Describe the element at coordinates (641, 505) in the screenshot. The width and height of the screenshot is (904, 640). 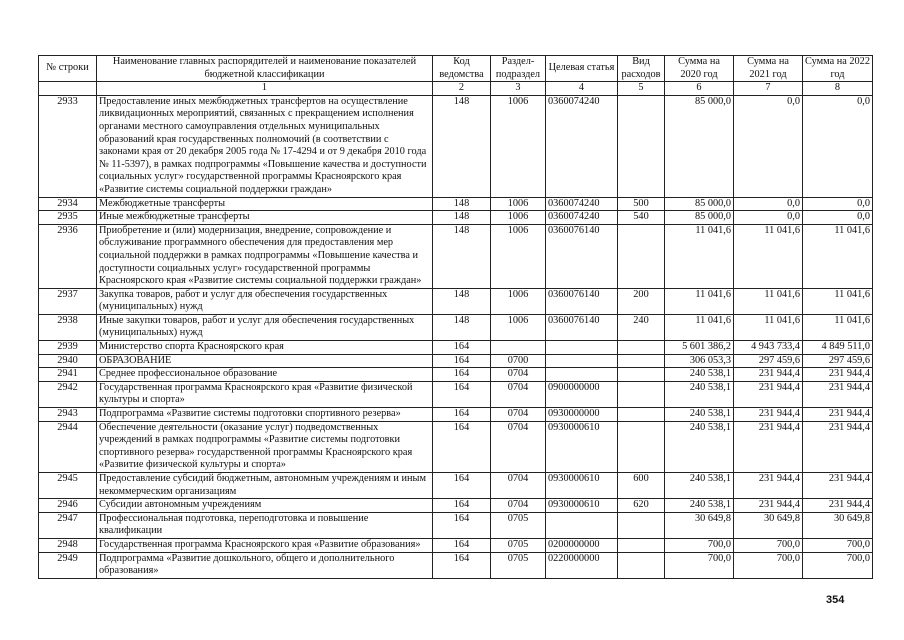
I see `expense-kind: 620` at that location.